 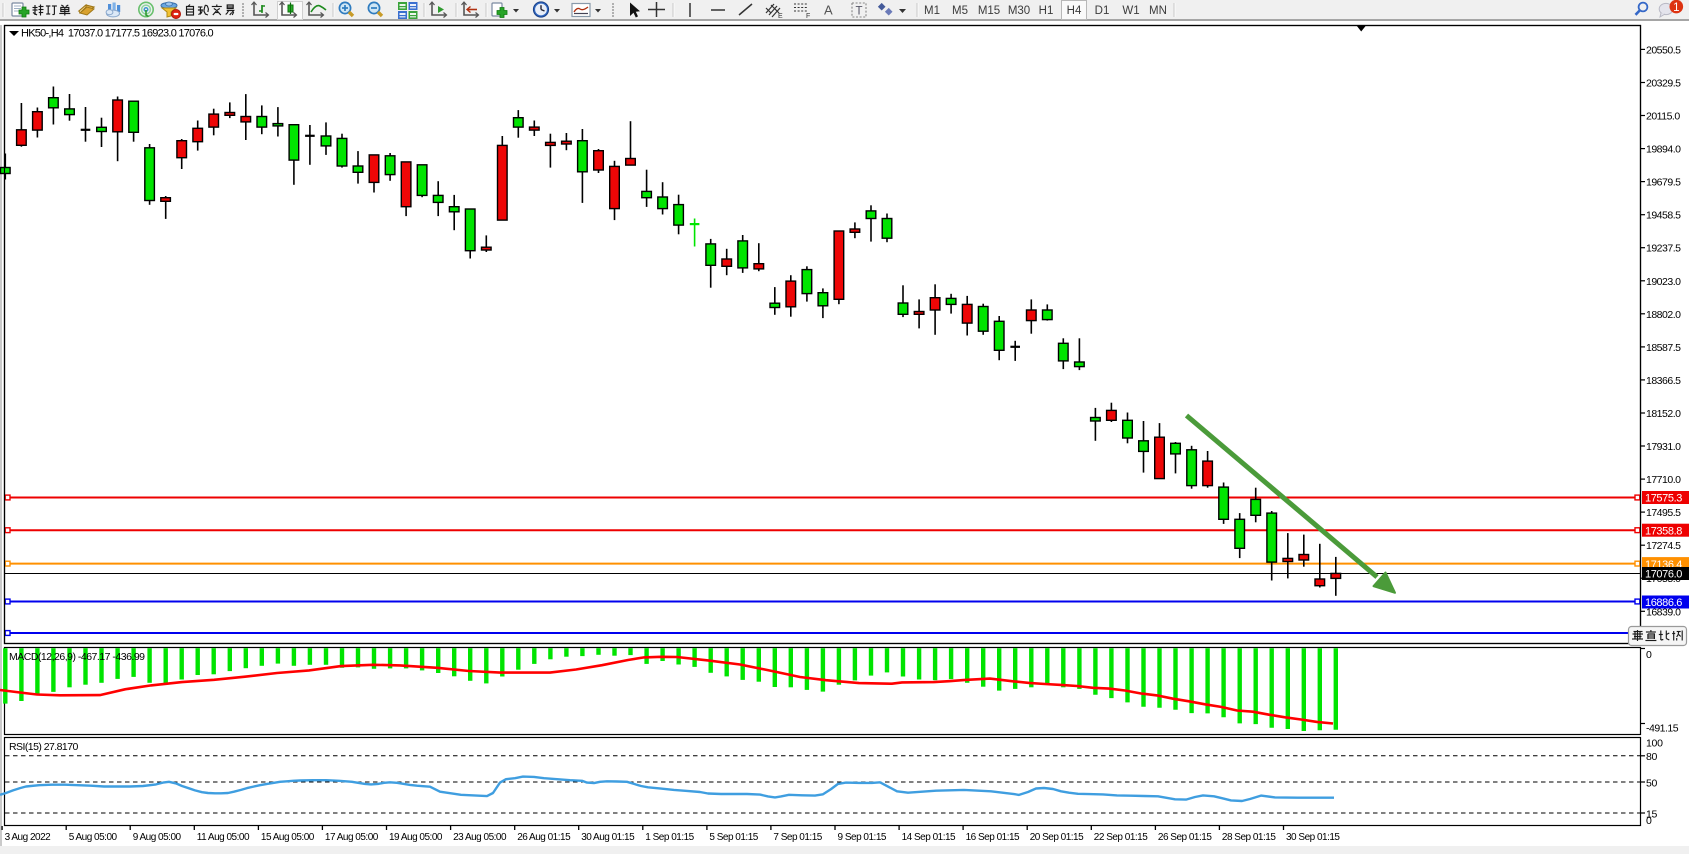 What do you see at coordinates (1130, 11) in the screenshot?
I see `svg-text: W1` at bounding box center [1130, 11].